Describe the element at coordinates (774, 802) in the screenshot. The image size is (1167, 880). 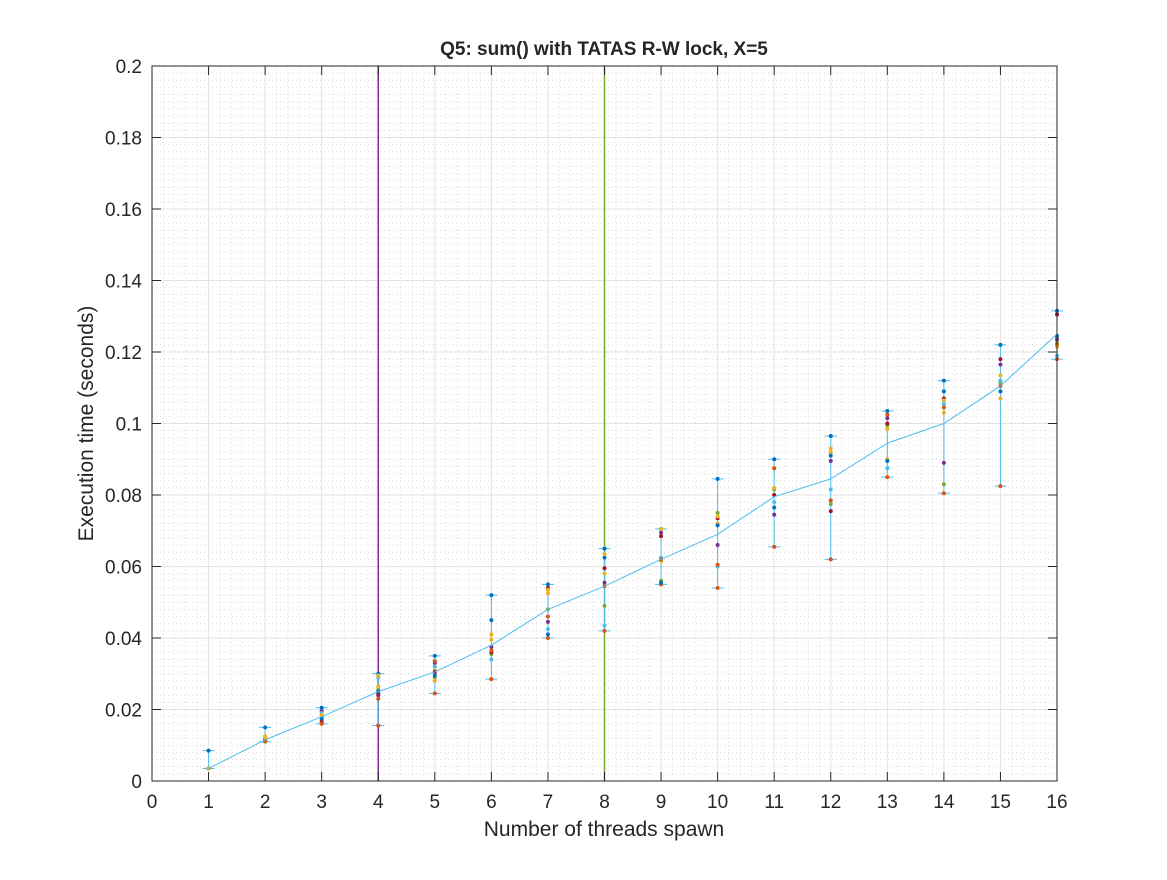
I see `x-tick-label: 11` at that location.